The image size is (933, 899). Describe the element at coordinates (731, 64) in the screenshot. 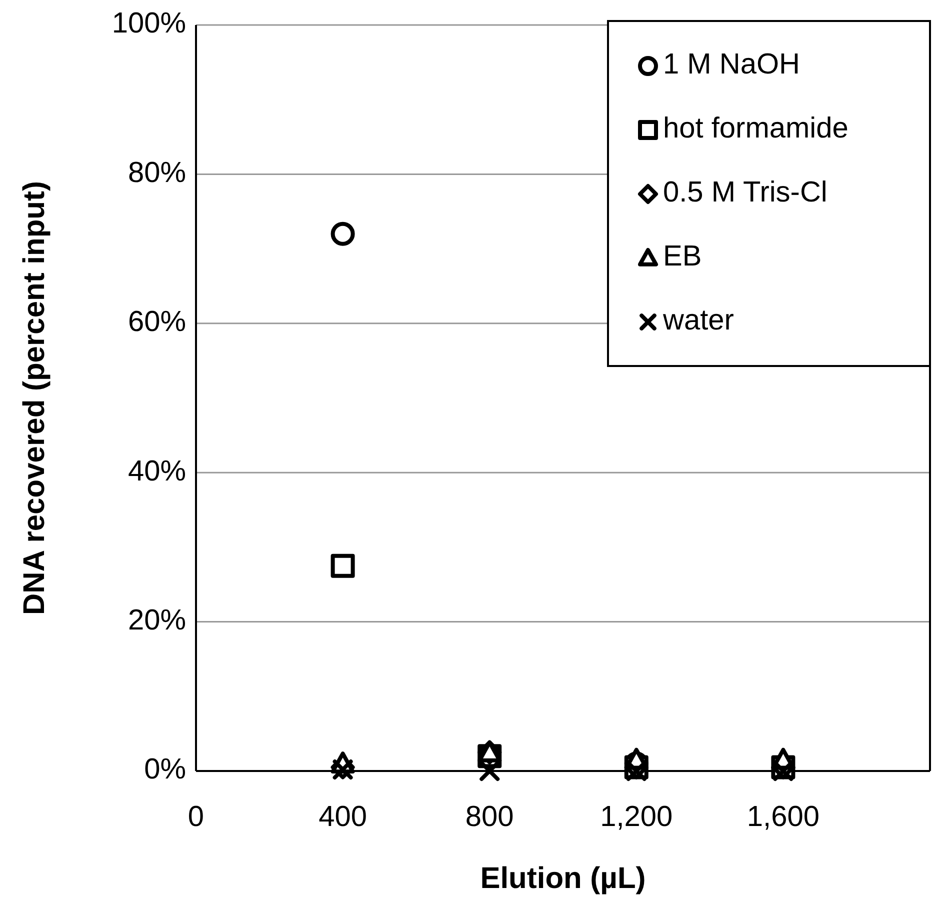

I see `legend-label: 1 M NaOH` at that location.